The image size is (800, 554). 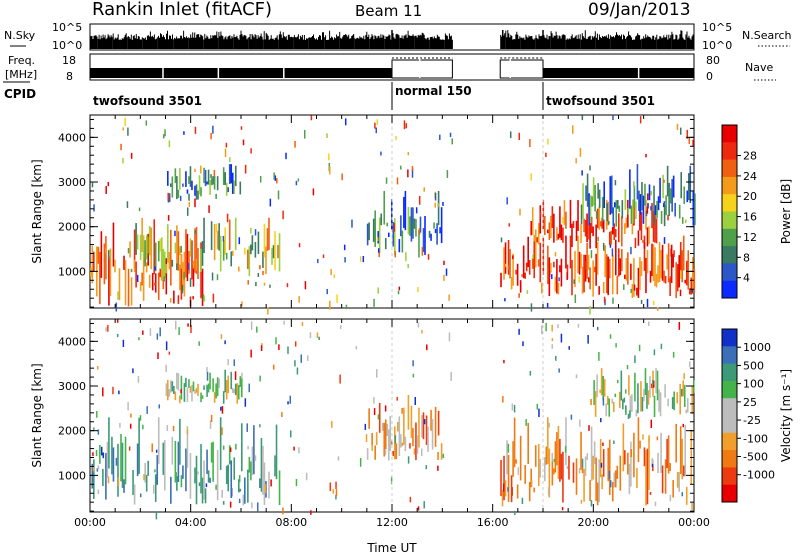 I want to click on x-tick-label: 16:00, so click(x=493, y=522).